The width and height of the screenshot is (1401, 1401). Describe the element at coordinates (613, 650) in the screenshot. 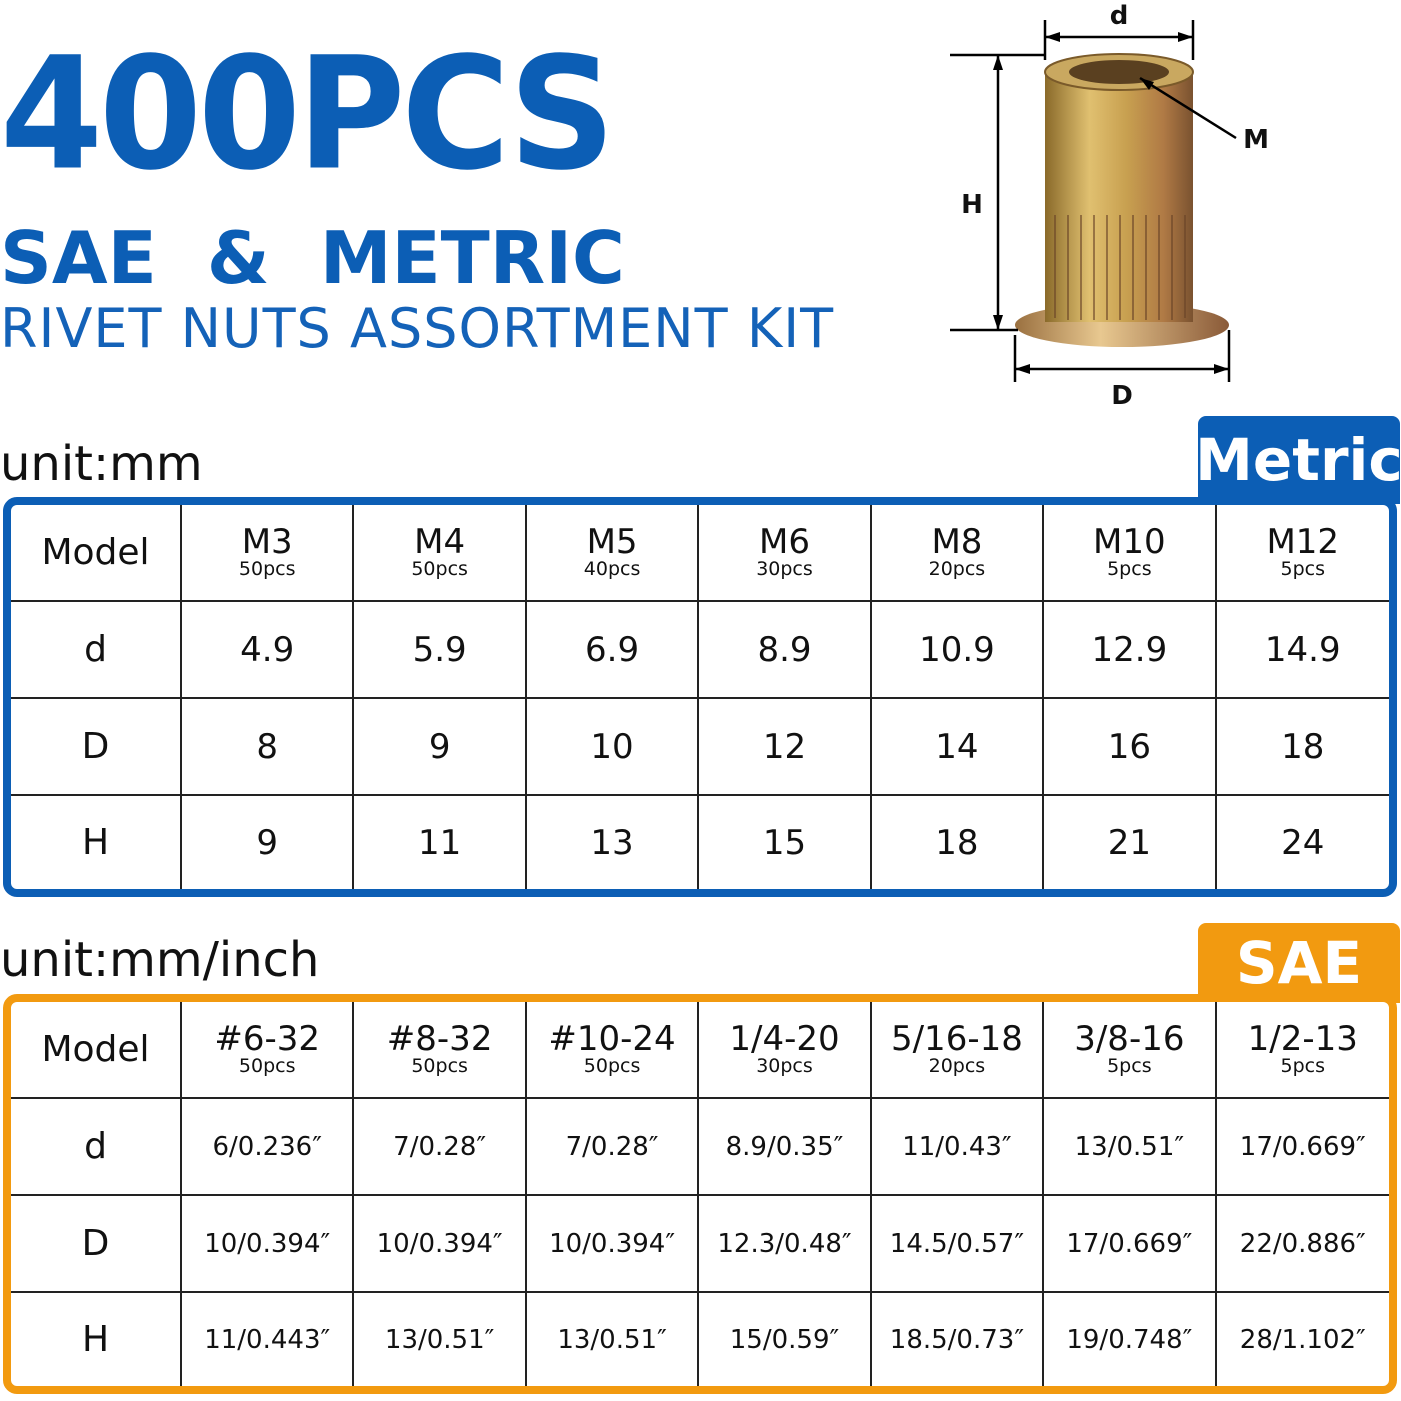

I see `table-cell: 6.9` at that location.